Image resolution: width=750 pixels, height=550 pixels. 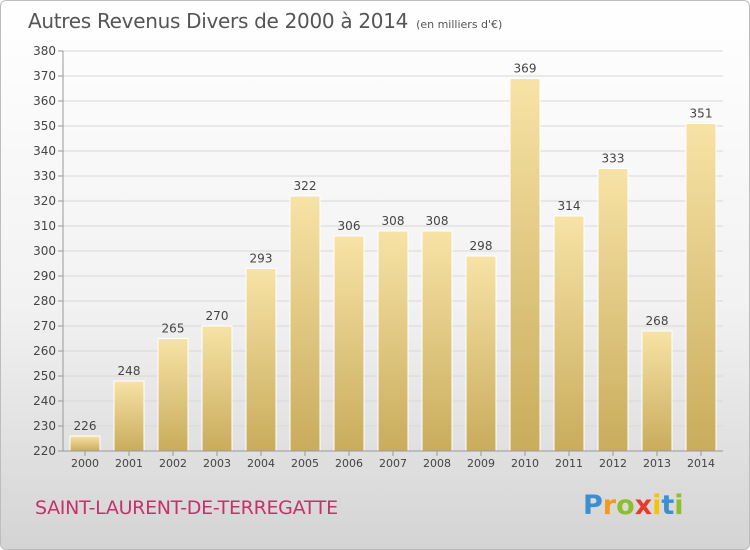 I want to click on y-tick-label: 230, so click(x=44, y=426).